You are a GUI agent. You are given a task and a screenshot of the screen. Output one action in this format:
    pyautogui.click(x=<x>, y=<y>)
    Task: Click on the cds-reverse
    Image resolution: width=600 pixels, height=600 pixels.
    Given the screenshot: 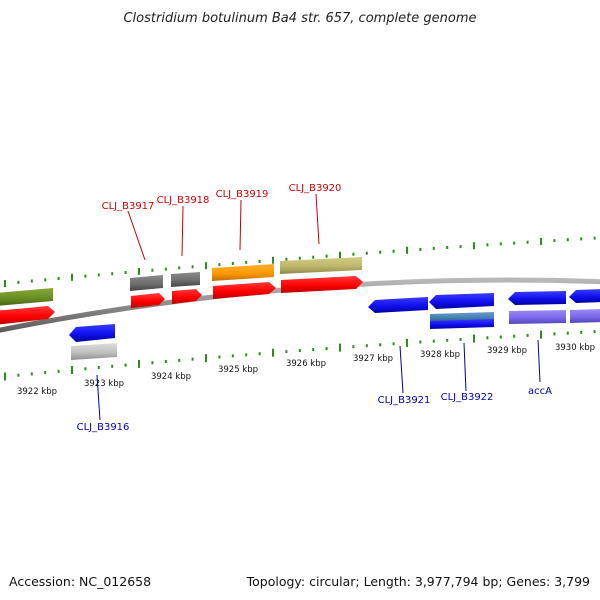 What is the action you would take?
    pyautogui.click(x=334, y=315)
    